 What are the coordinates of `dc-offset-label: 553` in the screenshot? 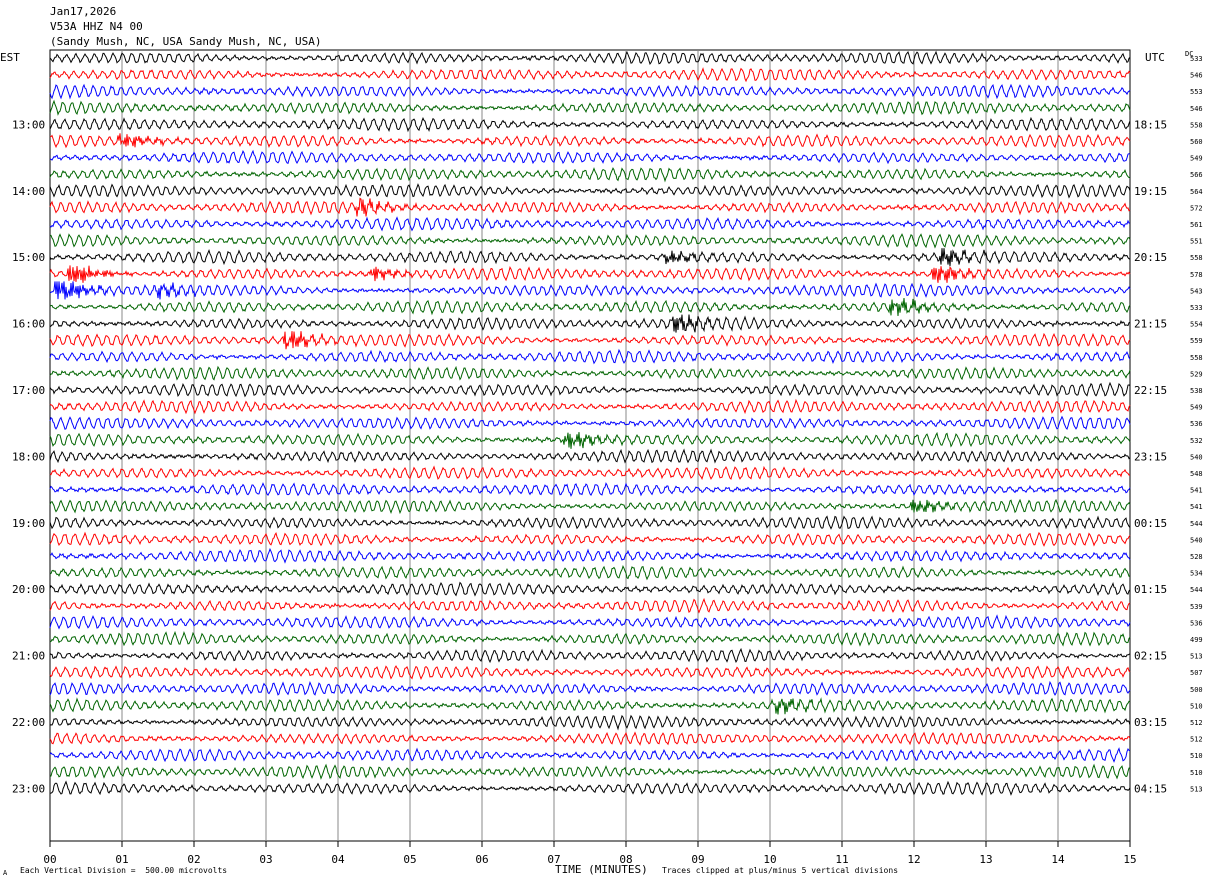 It's located at (1196, 92).